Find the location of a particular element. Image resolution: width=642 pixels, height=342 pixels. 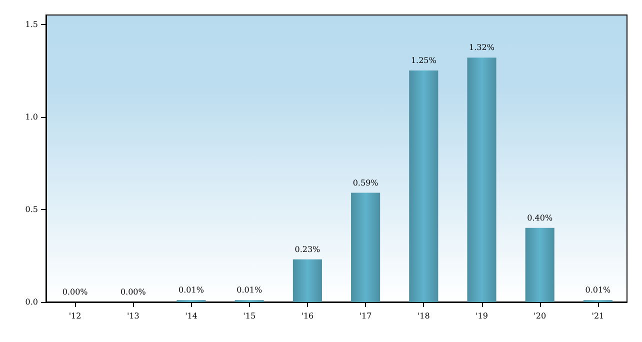

x-tick-label: '12 is located at coordinates (75, 316).